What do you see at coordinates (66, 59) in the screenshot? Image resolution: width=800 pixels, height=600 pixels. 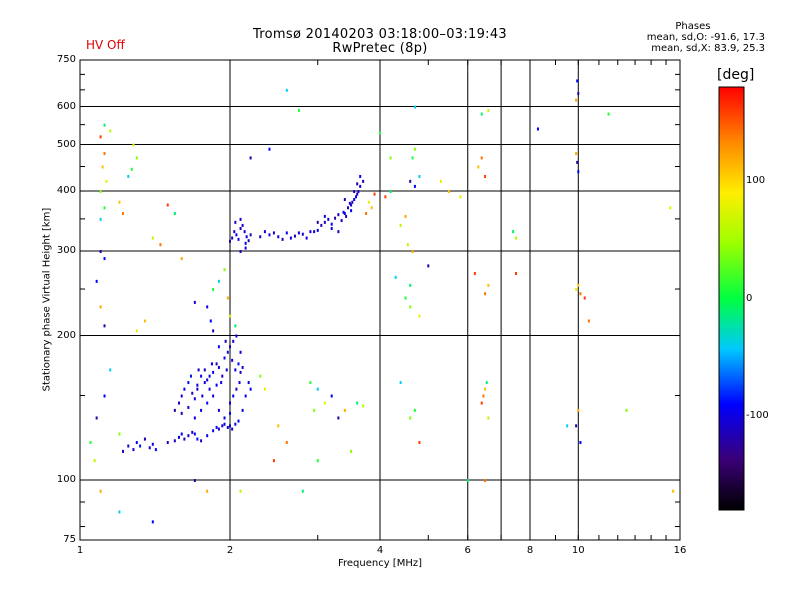 I see `y-tick-label: 750` at bounding box center [66, 59].